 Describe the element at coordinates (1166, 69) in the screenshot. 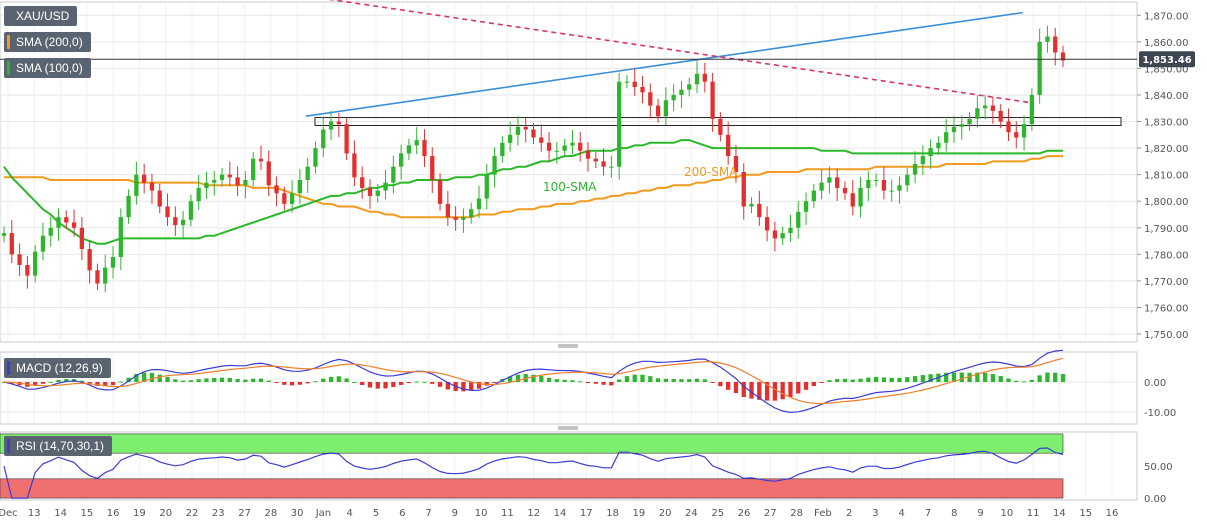

I see `price-tick-label: 1,850.00` at that location.